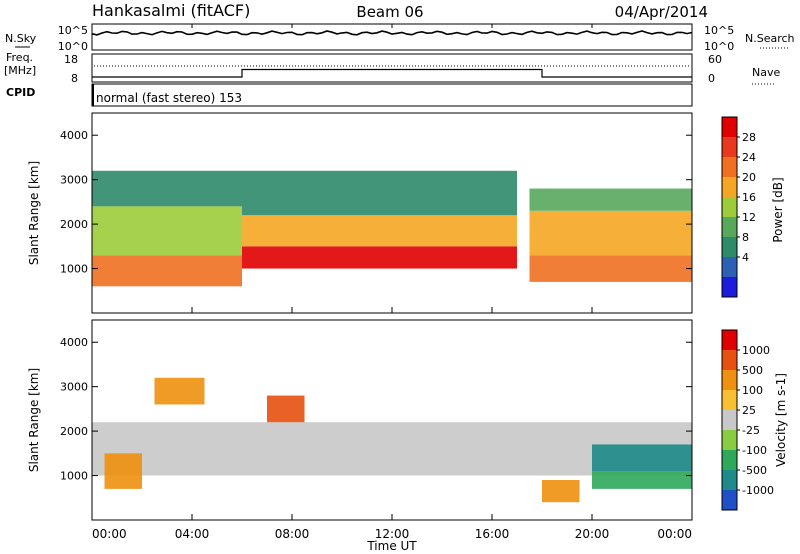 The width and height of the screenshot is (800, 554). Describe the element at coordinates (20, 70) in the screenshot. I see `freq-label-2: [MHz]` at that location.